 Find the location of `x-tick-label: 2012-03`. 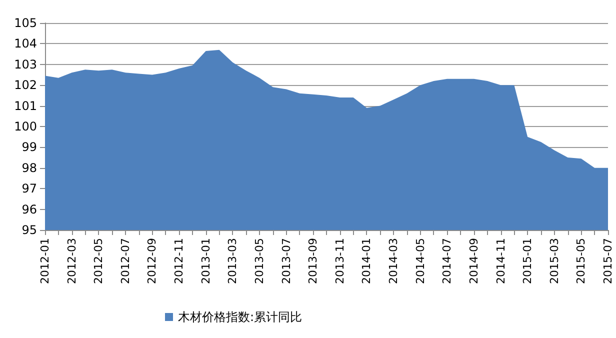

x-tick-label: 2012-03 is located at coordinates (71, 261).